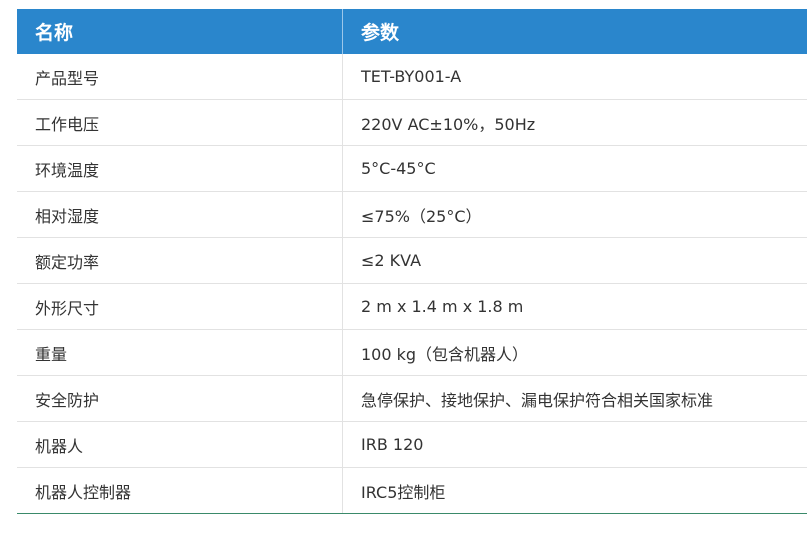 This screenshot has height=557, width=807. Describe the element at coordinates (180, 31) in the screenshot. I see `header-cell: 名称` at that location.